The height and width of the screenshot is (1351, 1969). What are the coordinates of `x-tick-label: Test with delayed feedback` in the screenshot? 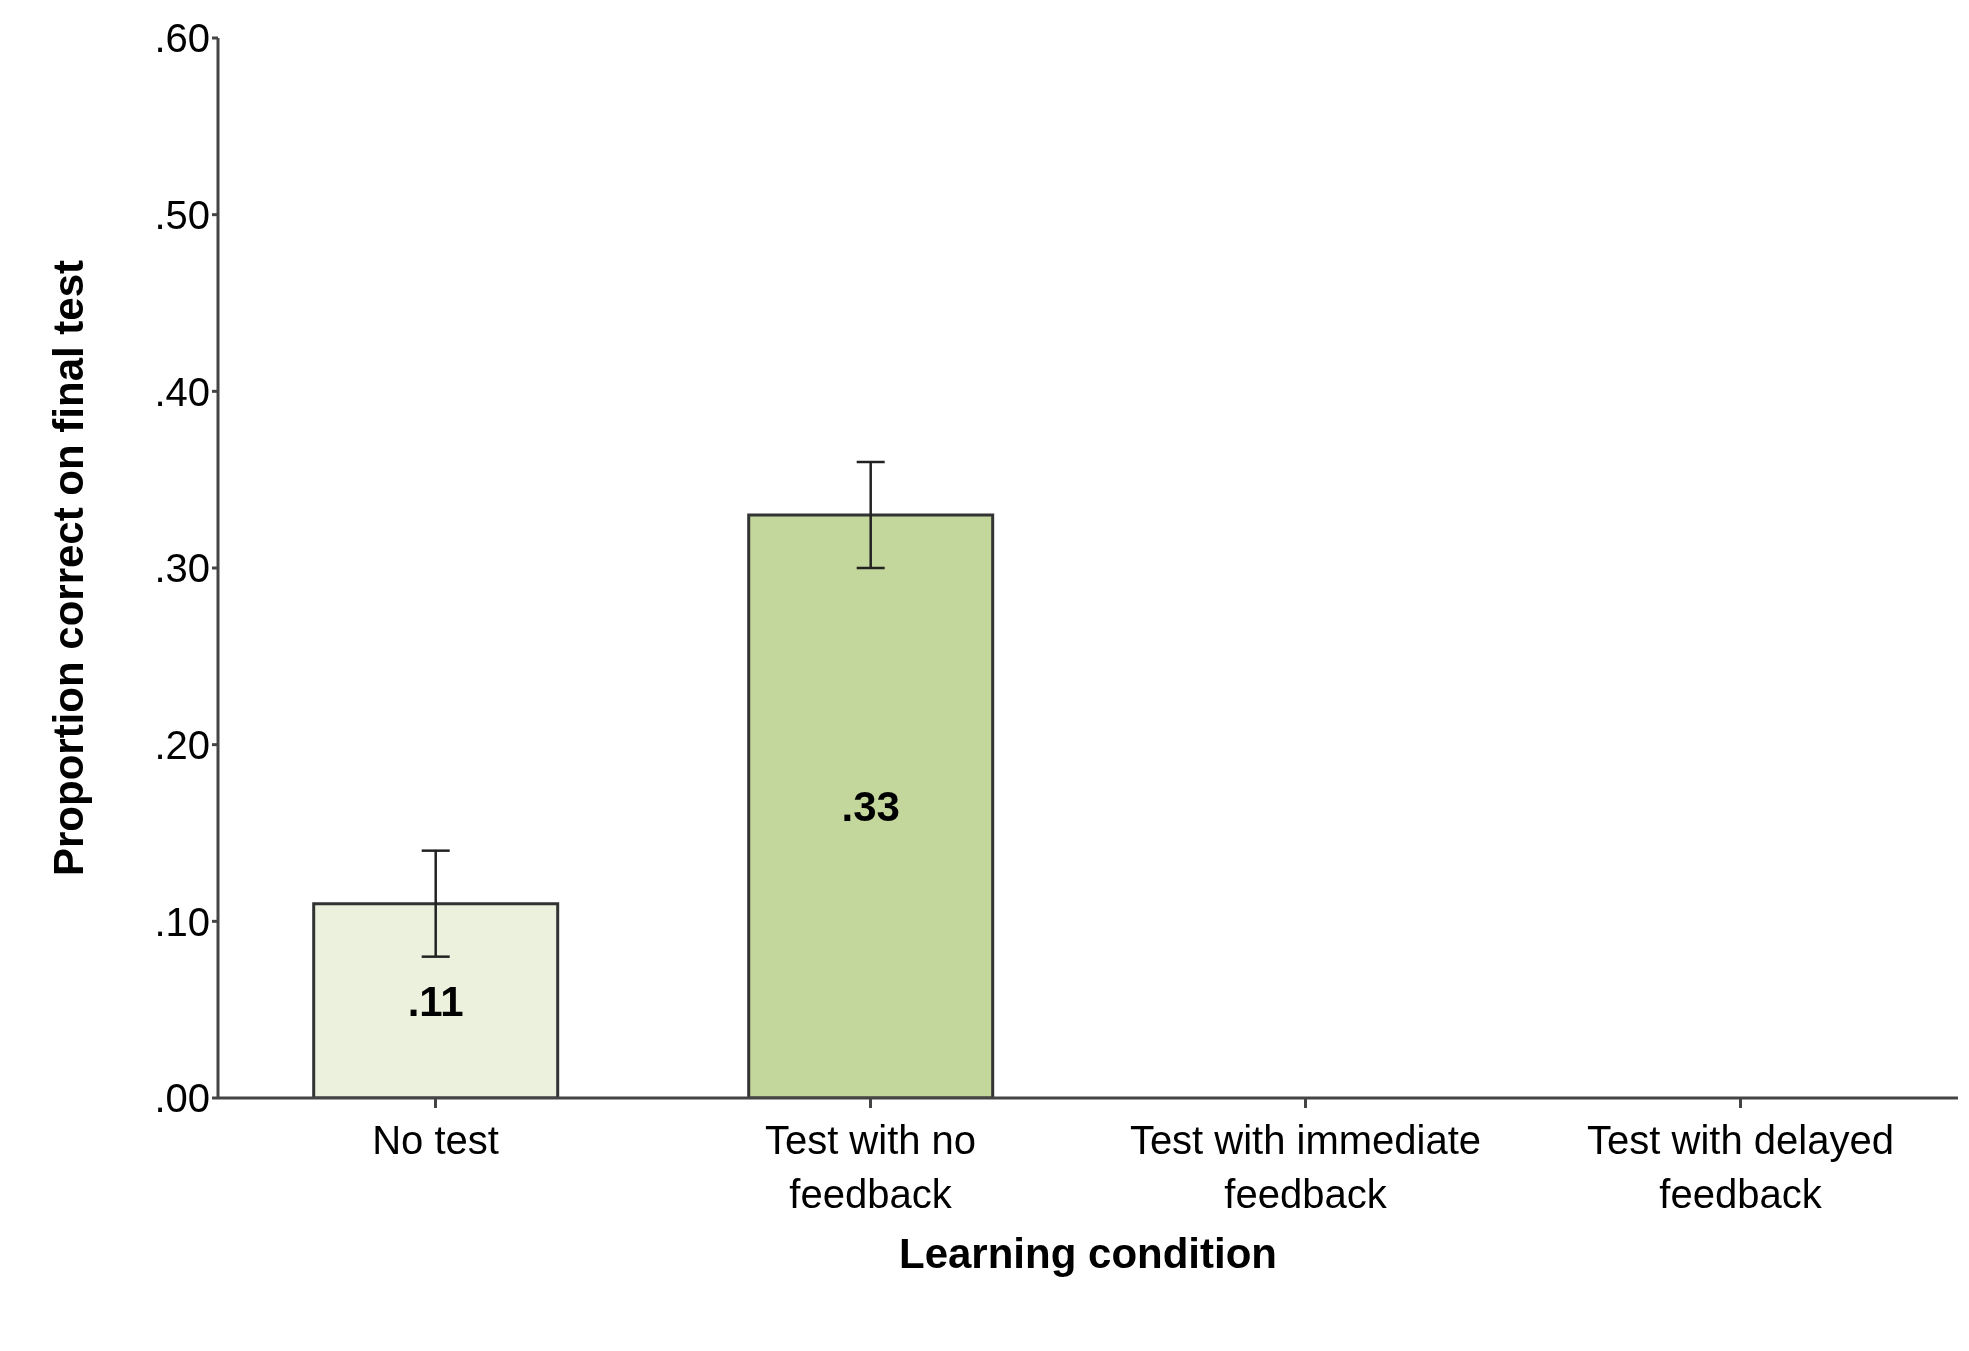 It's located at (1740, 1167).